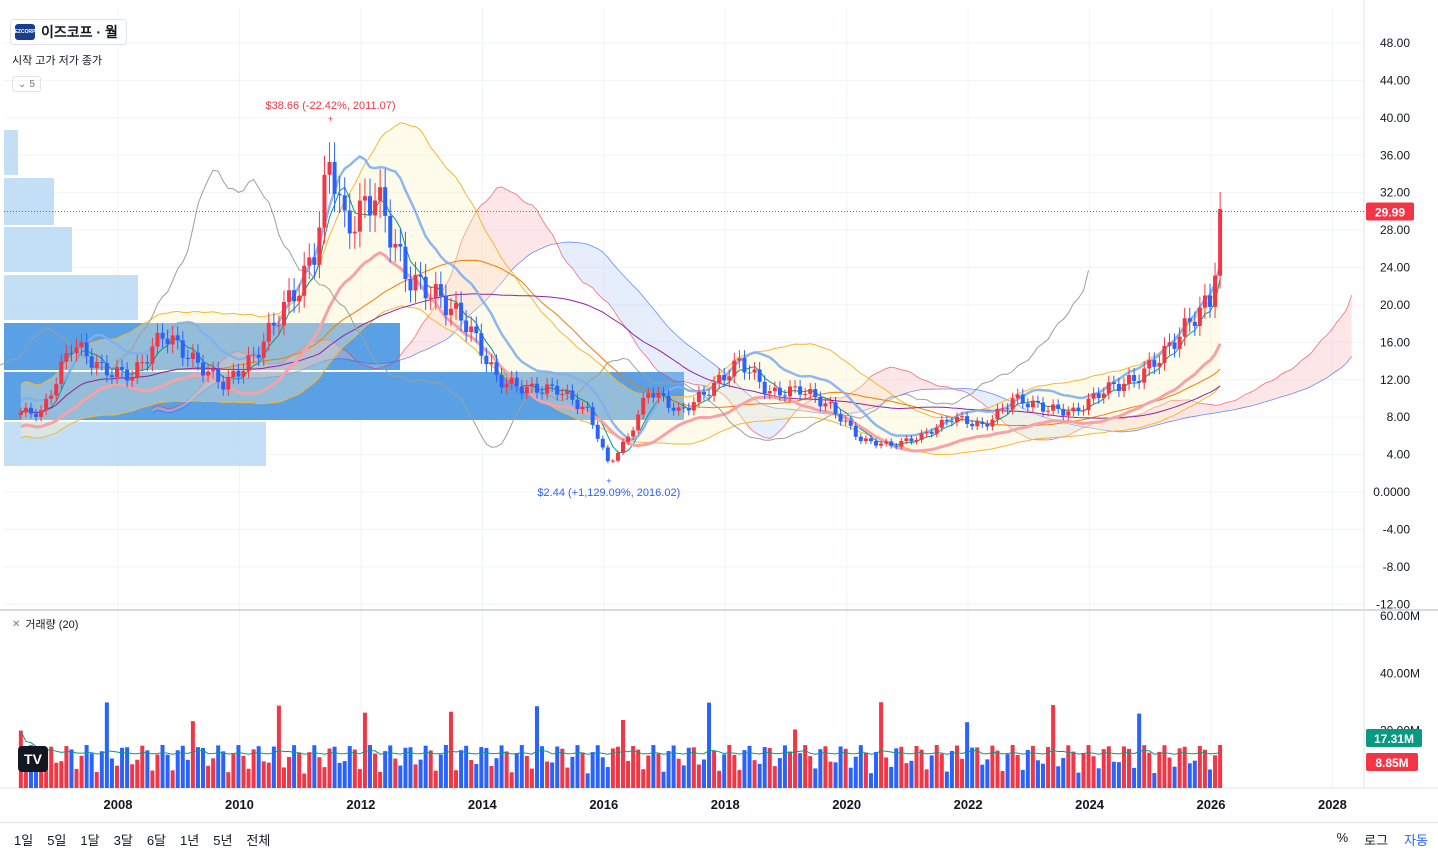  I want to click on high-annotation: $38.66 (-22.42%, 2011.07), so click(330, 106).